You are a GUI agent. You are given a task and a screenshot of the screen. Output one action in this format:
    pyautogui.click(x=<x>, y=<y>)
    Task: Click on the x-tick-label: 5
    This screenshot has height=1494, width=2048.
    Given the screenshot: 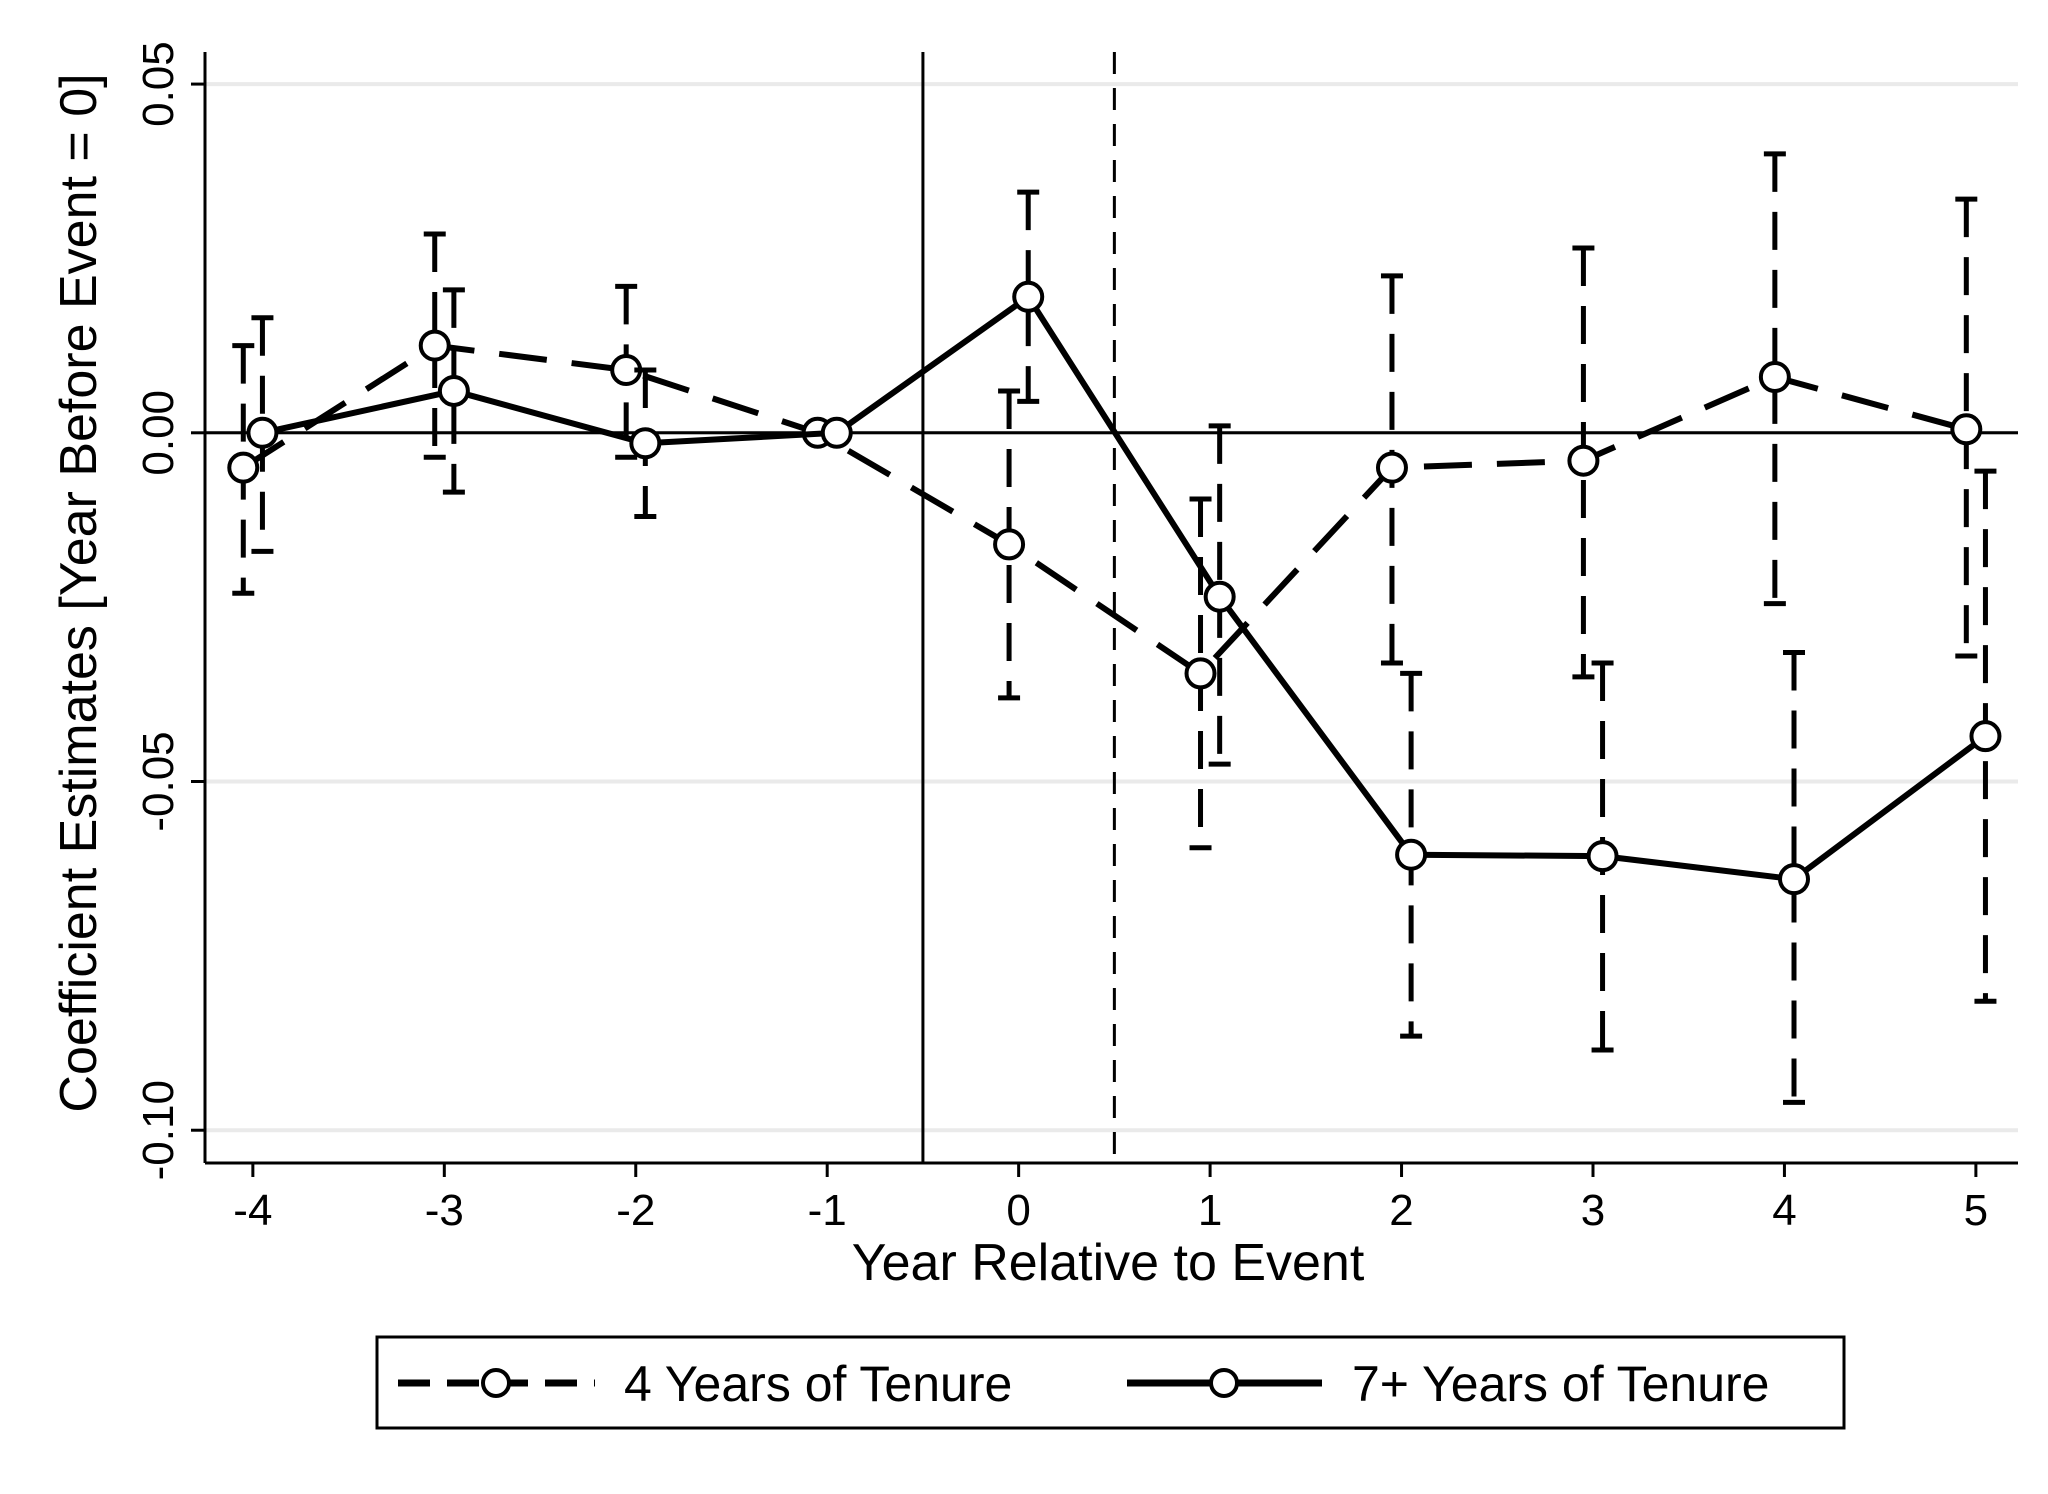 What is the action you would take?
    pyautogui.click(x=1976, y=1210)
    